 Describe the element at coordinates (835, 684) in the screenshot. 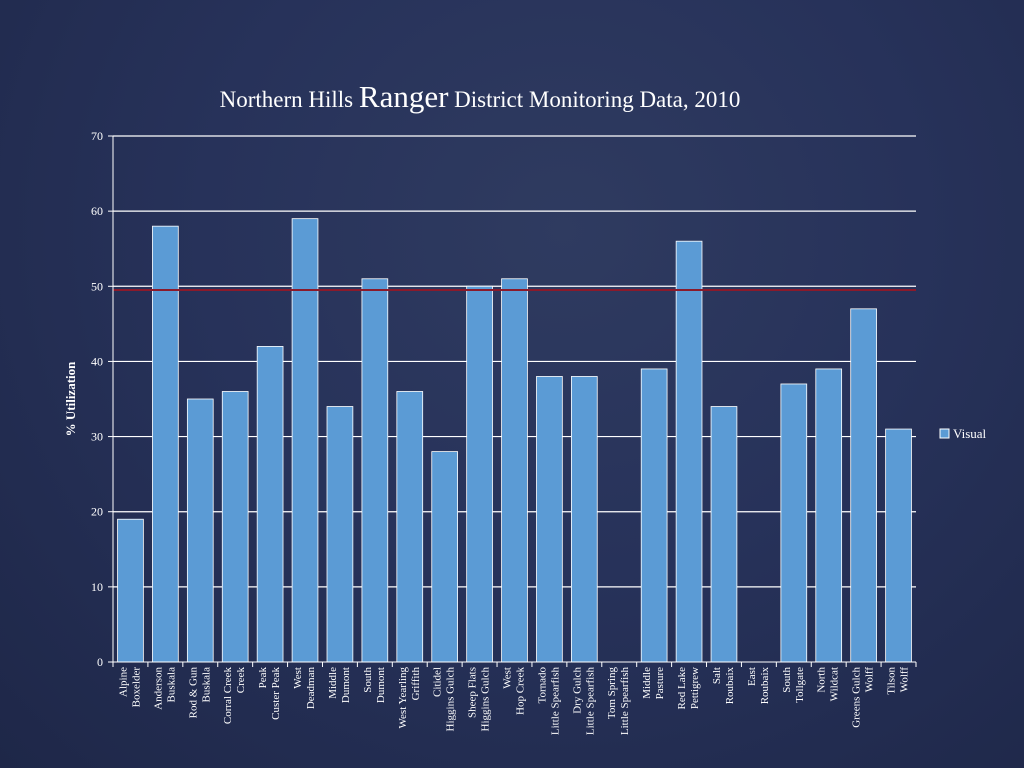

I see `category-label: Wildcat` at that location.